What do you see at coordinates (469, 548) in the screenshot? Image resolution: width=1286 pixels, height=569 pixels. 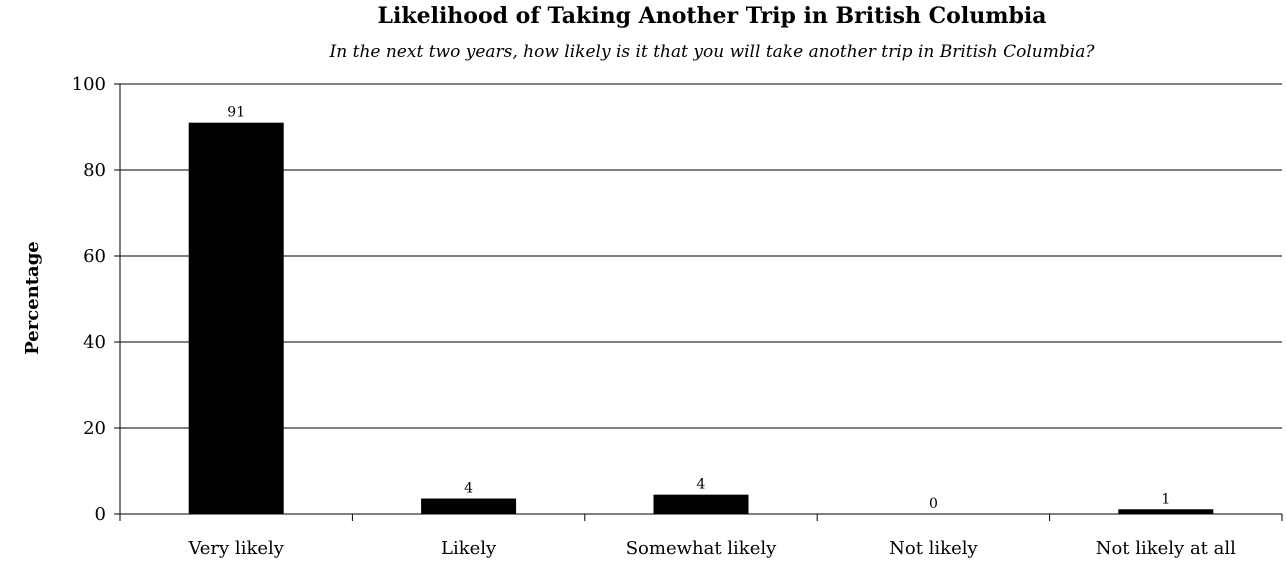 I see `x-category-label: Likely` at bounding box center [469, 548].